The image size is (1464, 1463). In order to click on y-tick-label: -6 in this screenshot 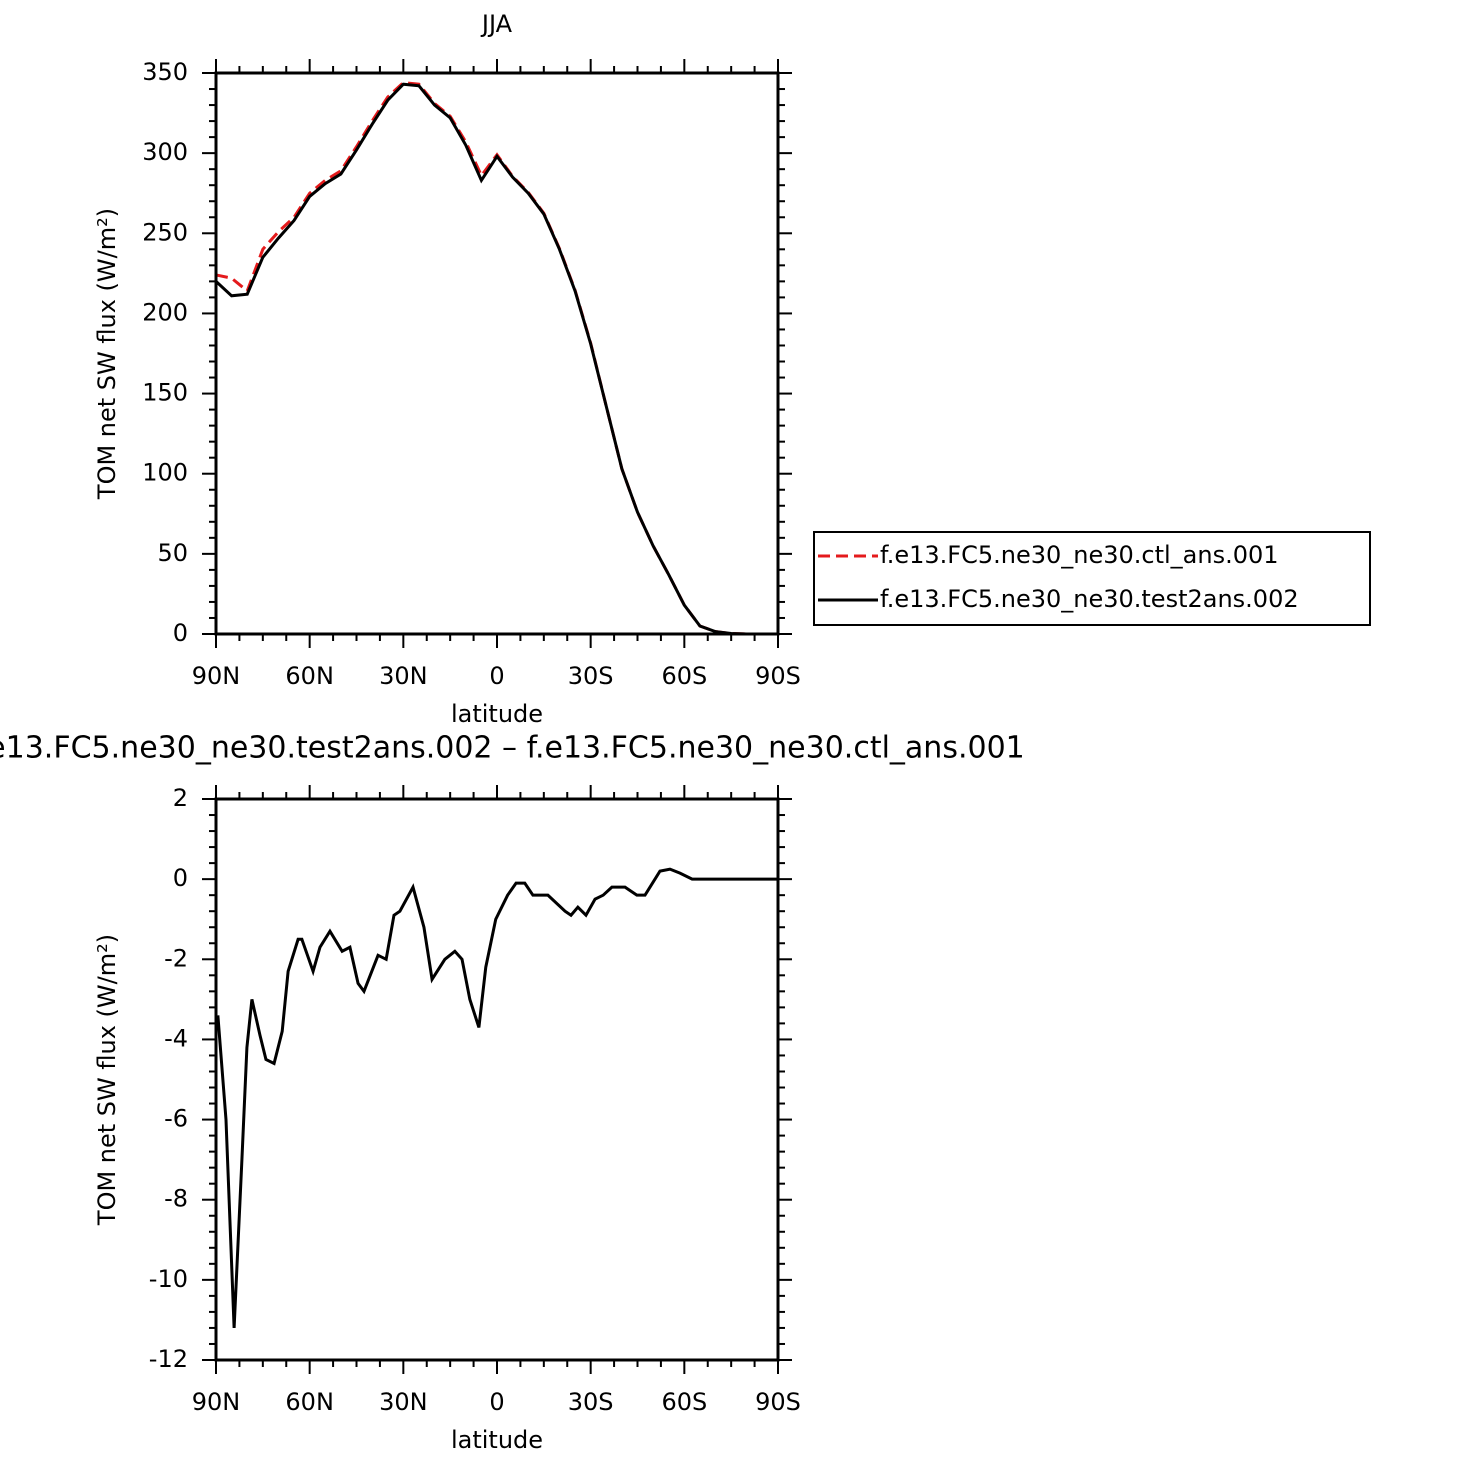, I will do `click(176, 1119)`.